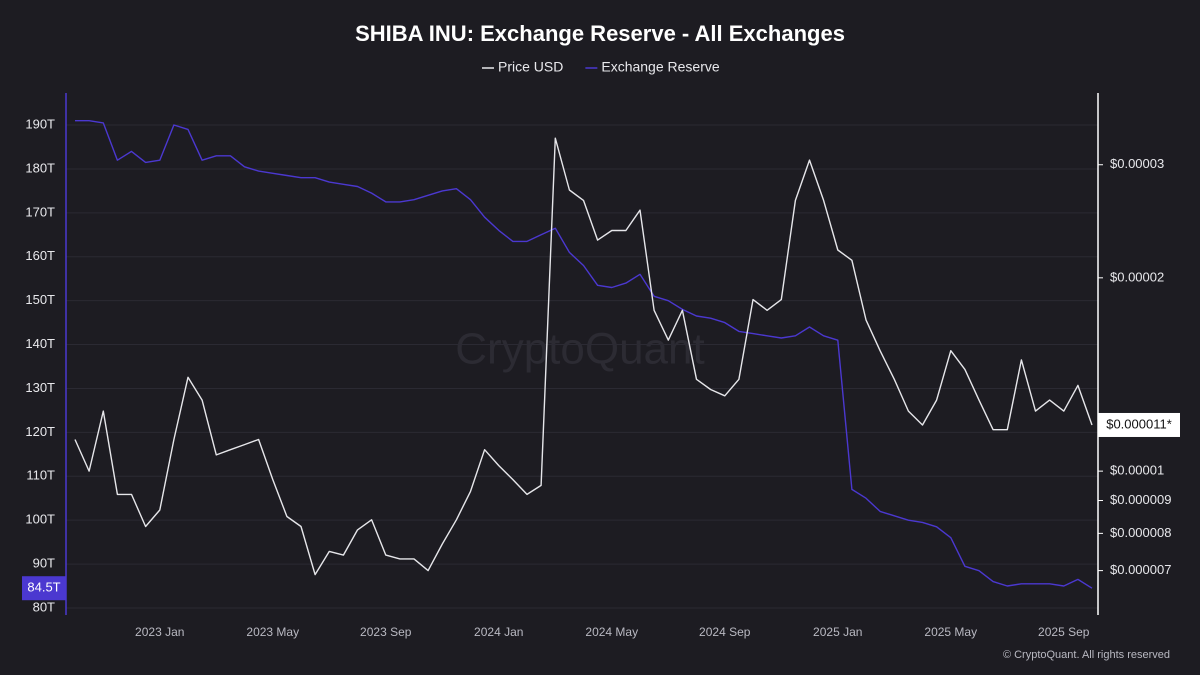 The width and height of the screenshot is (1200, 675). I want to click on watermark: CryptoQuant, so click(579, 349).